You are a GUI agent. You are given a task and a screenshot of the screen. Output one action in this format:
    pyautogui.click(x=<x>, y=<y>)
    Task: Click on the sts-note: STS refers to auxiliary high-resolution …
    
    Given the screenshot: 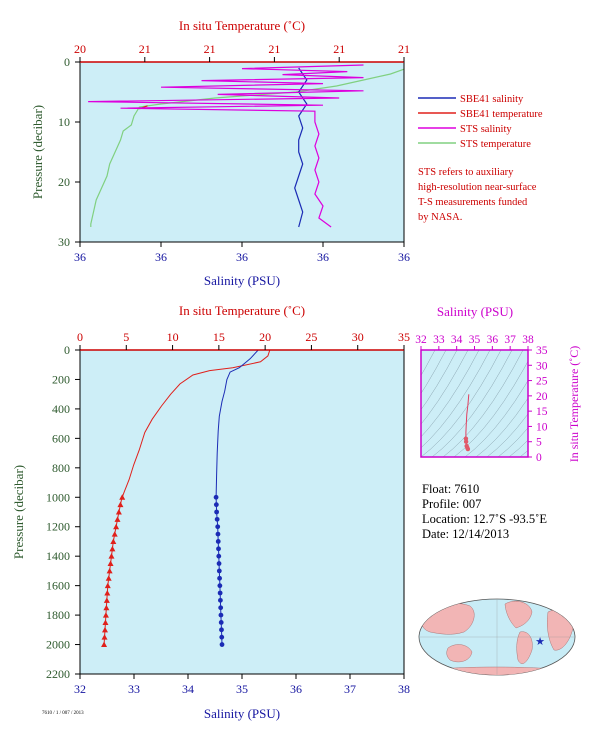 What is the action you would take?
    pyautogui.click(x=477, y=195)
    